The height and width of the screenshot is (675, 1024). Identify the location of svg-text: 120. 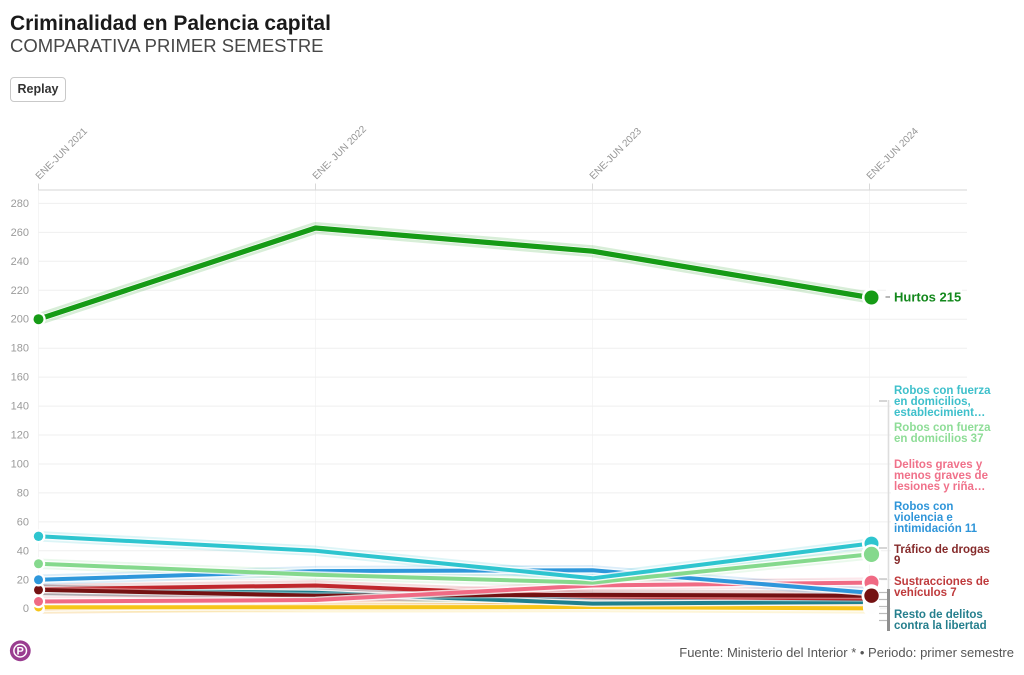
(20, 436).